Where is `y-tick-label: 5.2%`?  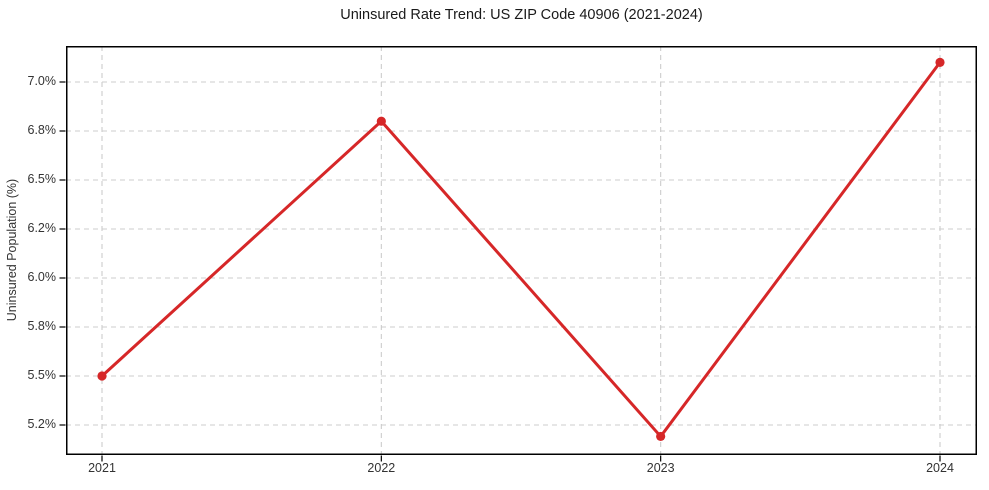
y-tick-label: 5.2% is located at coordinates (42, 424).